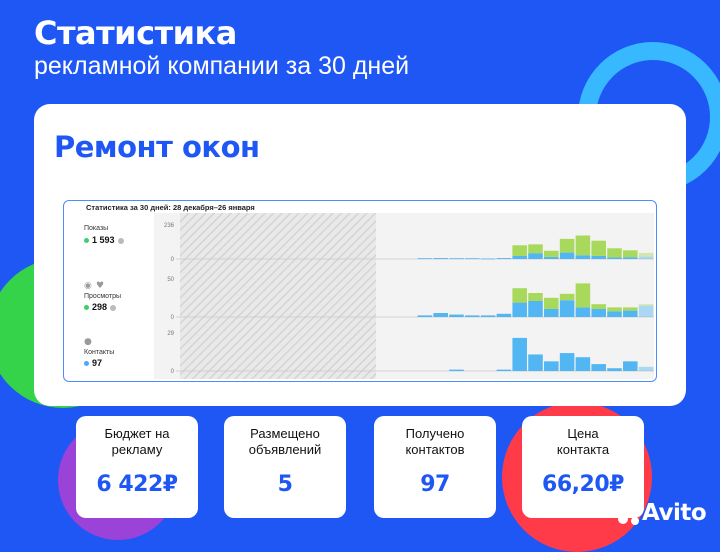 The height and width of the screenshot is (552, 720). Describe the element at coordinates (285, 484) in the screenshot. I see `stat-ads-value: 5` at that location.